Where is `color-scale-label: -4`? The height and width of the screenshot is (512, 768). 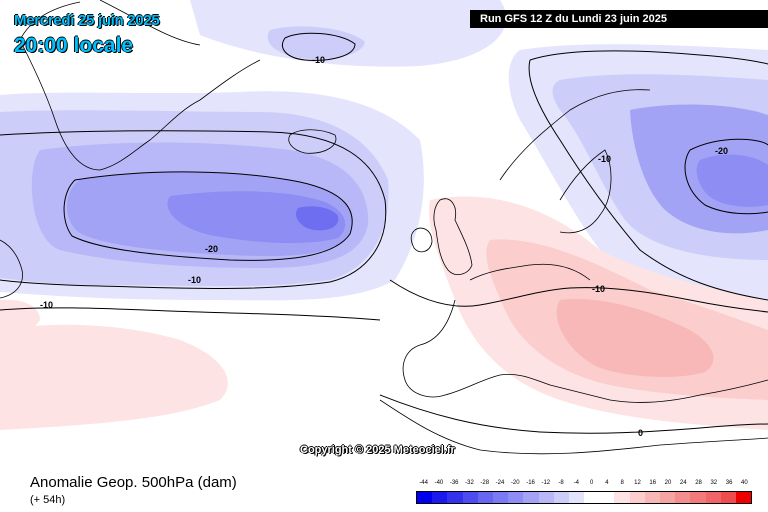
color-scale-label: -4 is located at coordinates (576, 483).